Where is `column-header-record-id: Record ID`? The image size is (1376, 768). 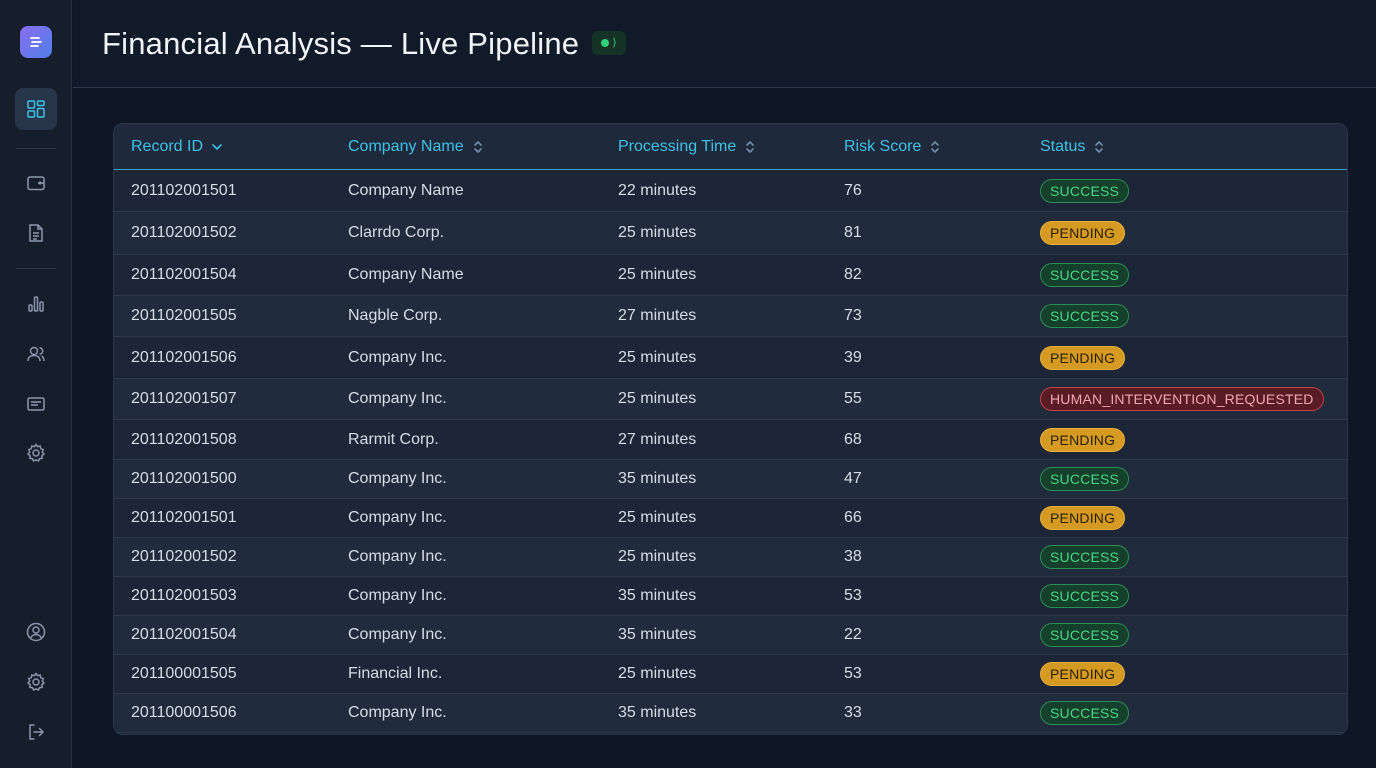
column-header-record-id: Record ID is located at coordinates (177, 147).